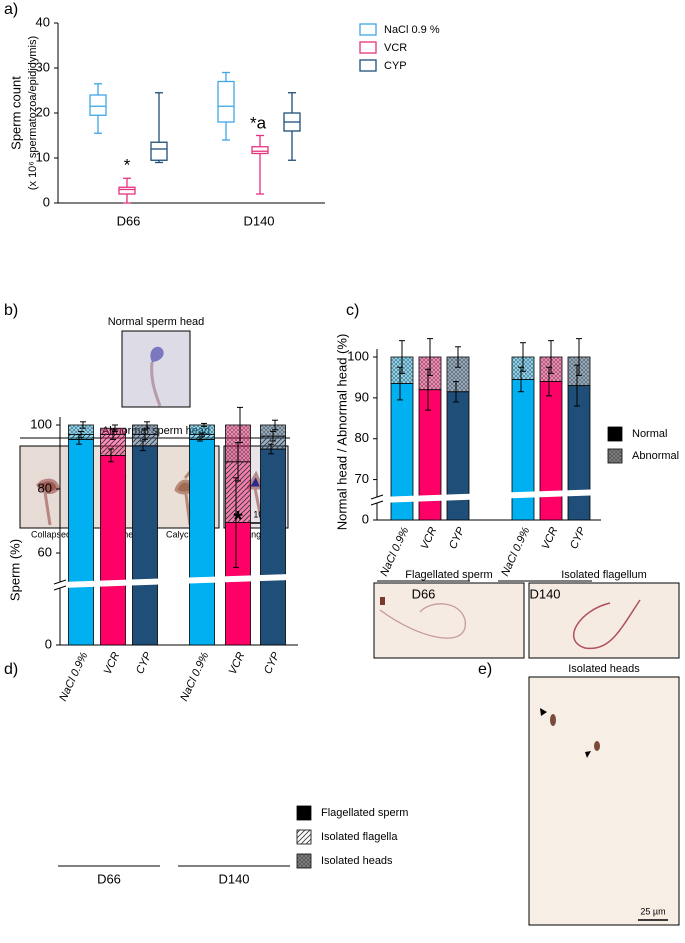 The height and width of the screenshot is (943, 685). What do you see at coordinates (43, 156) in the screenshot?
I see `y-tick-label: 10` at bounding box center [43, 156].